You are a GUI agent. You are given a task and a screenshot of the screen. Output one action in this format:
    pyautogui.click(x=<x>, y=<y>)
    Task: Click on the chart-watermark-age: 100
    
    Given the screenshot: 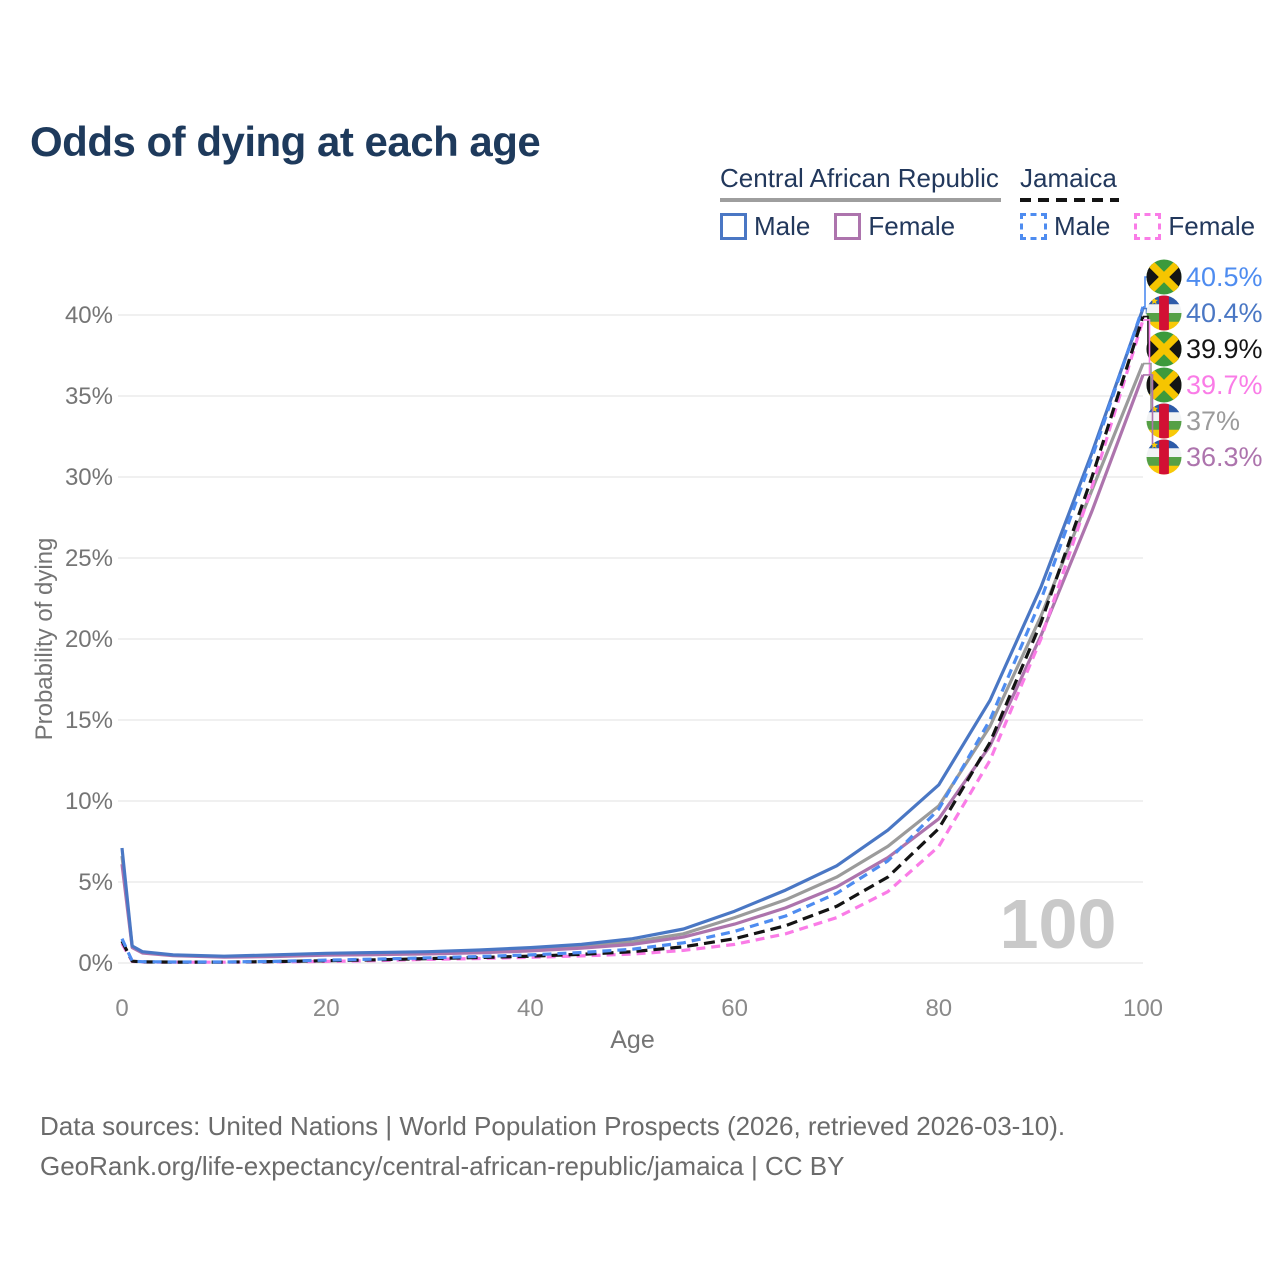 What is the action you would take?
    pyautogui.click(x=1058, y=924)
    